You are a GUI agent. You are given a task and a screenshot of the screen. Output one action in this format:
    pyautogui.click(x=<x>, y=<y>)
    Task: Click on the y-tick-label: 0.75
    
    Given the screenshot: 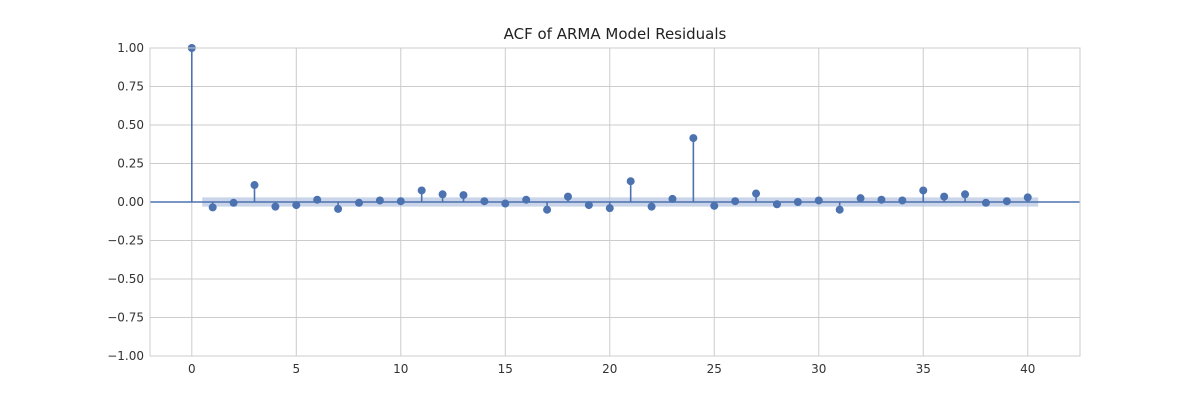 What is the action you would take?
    pyautogui.click(x=130, y=87)
    